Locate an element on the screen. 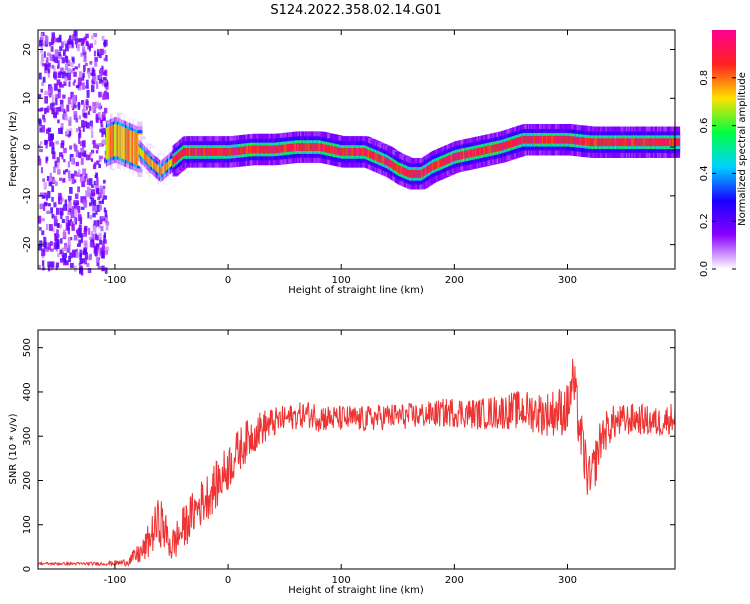 The height and width of the screenshot is (604, 750). colorbar-label: Normalized spectral amplitude is located at coordinates (742, 149).